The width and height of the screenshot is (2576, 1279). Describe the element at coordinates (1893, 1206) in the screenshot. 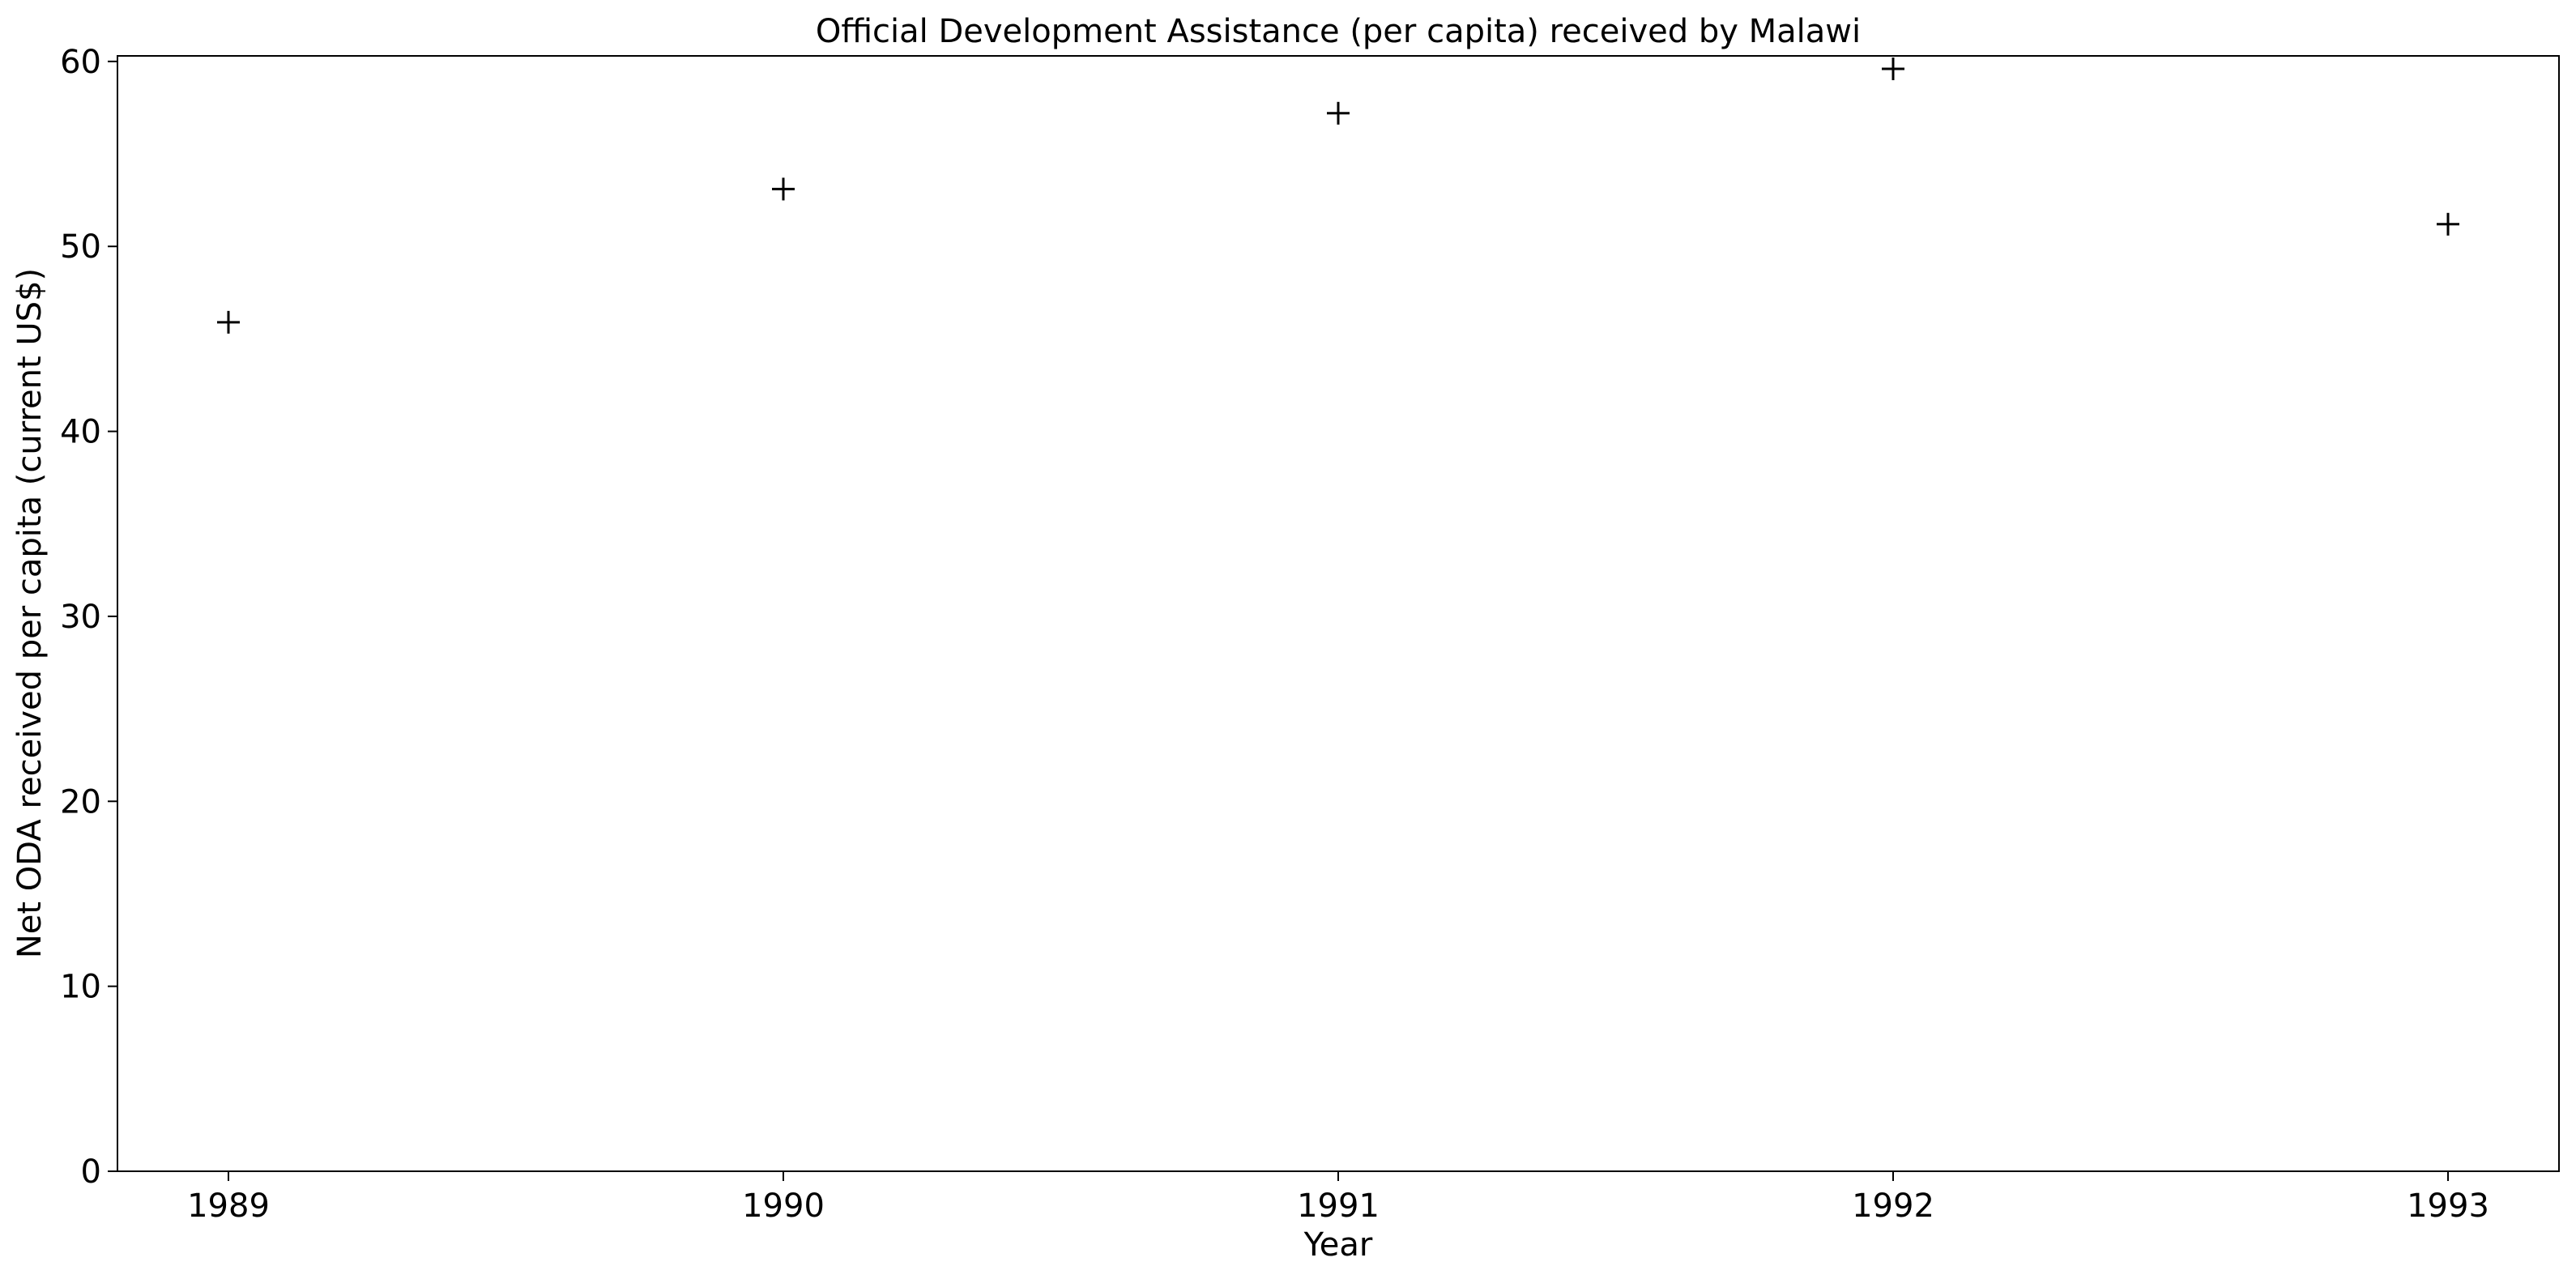

I see `x-tick-label: 1992` at that location.